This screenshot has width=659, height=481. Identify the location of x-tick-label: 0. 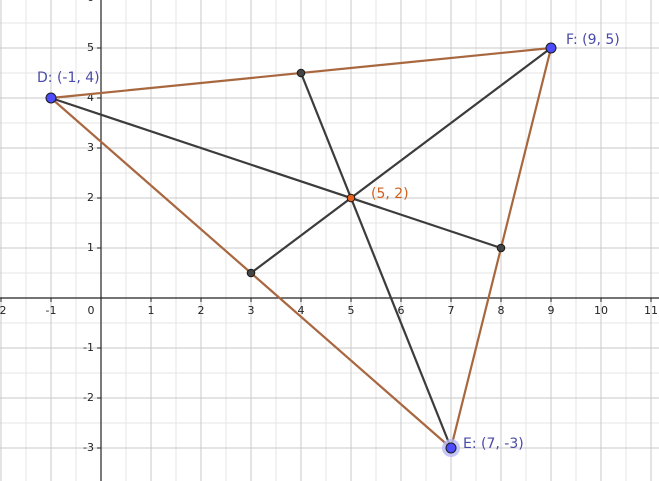
(91, 310).